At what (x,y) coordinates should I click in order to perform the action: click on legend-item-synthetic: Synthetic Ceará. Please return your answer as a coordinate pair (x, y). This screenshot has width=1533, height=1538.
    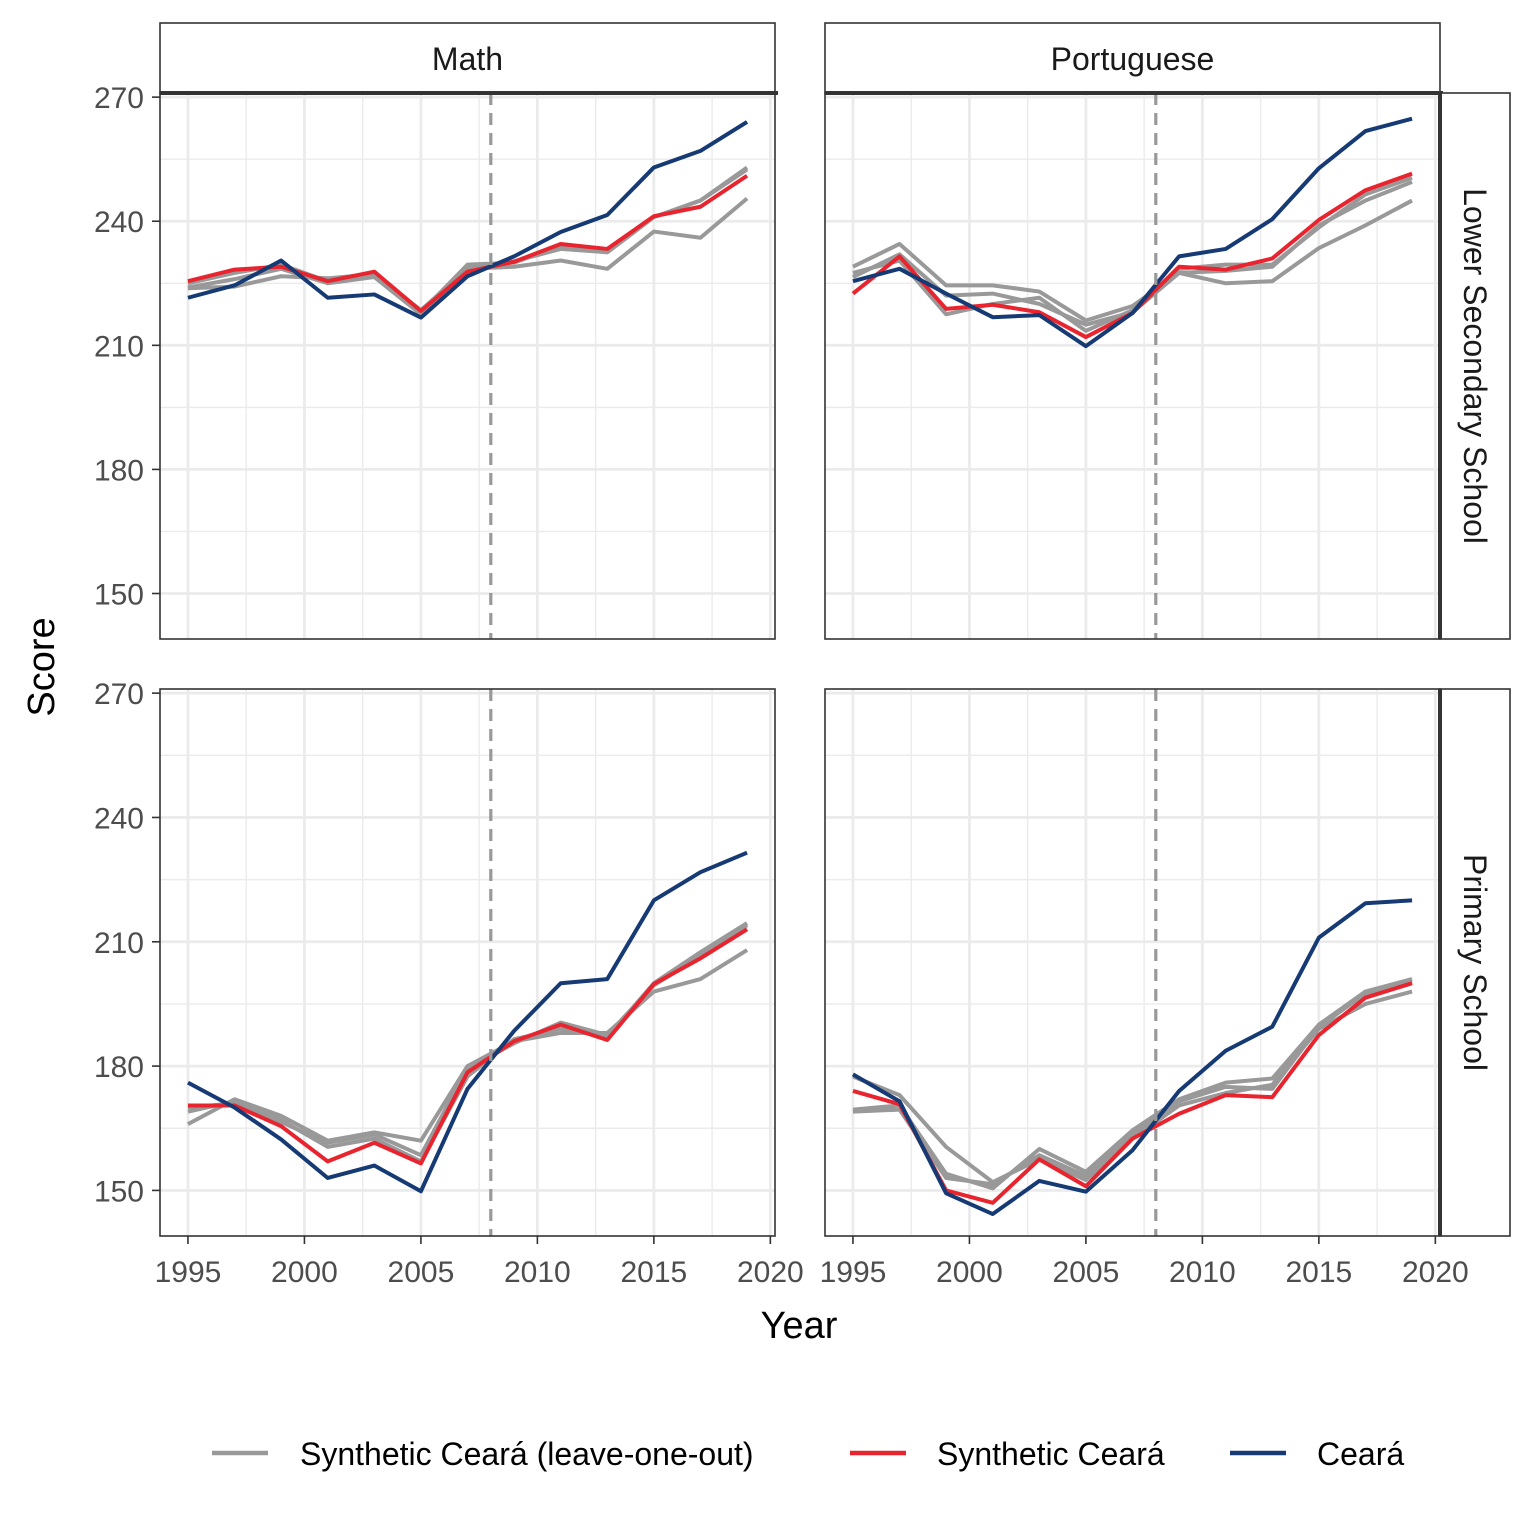
    Looking at the image, I should click on (1007, 1454).